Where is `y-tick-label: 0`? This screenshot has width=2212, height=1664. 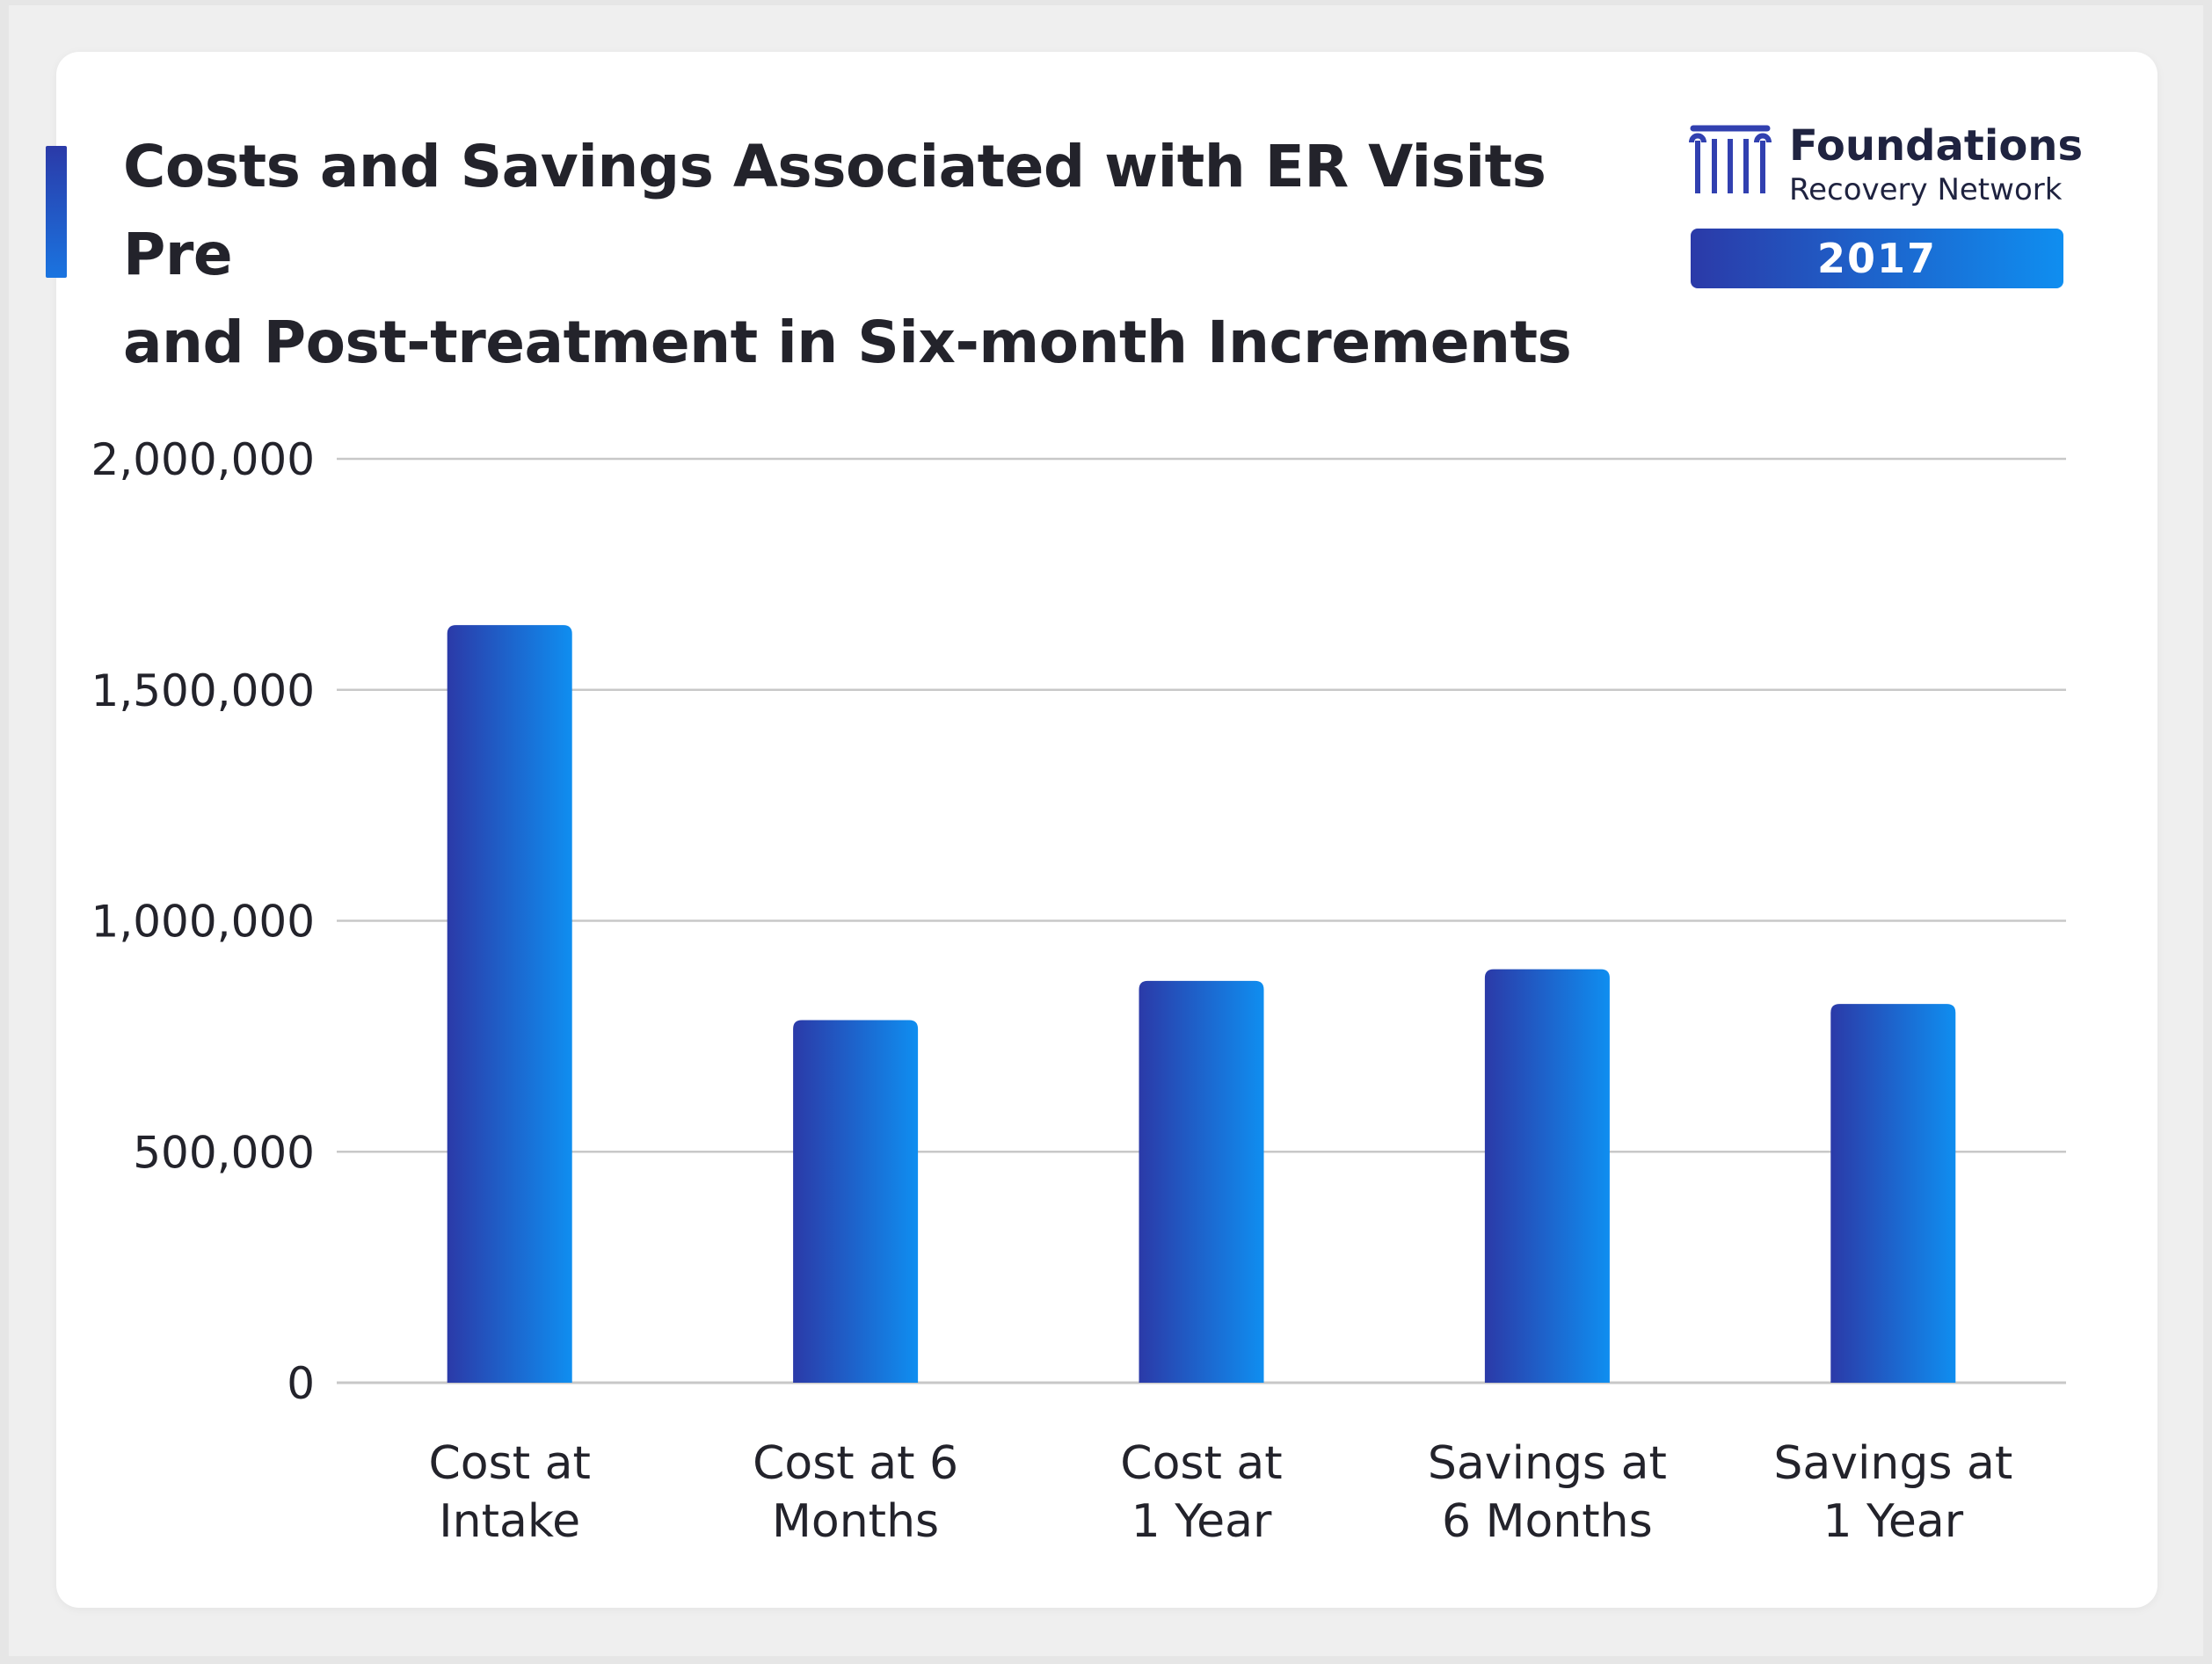 y-tick-label: 0 is located at coordinates (301, 1384).